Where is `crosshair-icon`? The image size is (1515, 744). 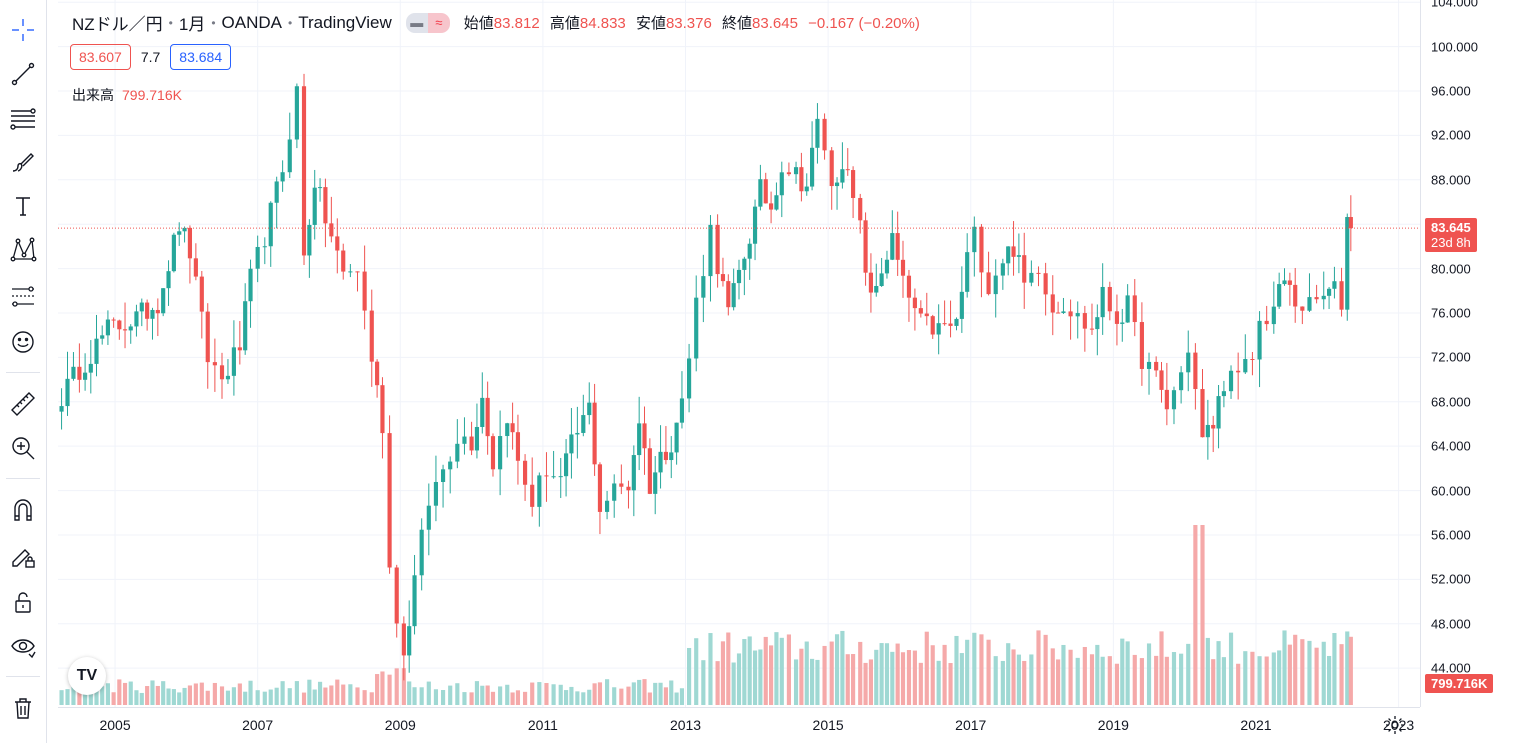
crosshair-icon is located at coordinates (23, 30).